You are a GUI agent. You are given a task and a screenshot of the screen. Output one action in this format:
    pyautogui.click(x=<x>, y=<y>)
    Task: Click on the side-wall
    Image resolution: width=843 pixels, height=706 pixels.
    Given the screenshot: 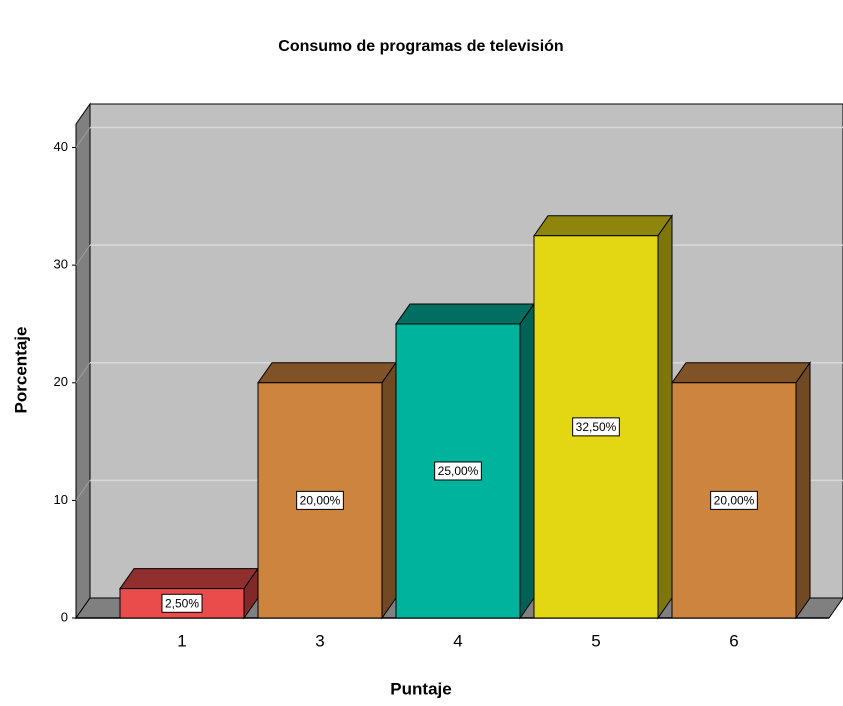 What is the action you would take?
    pyautogui.click(x=83, y=361)
    